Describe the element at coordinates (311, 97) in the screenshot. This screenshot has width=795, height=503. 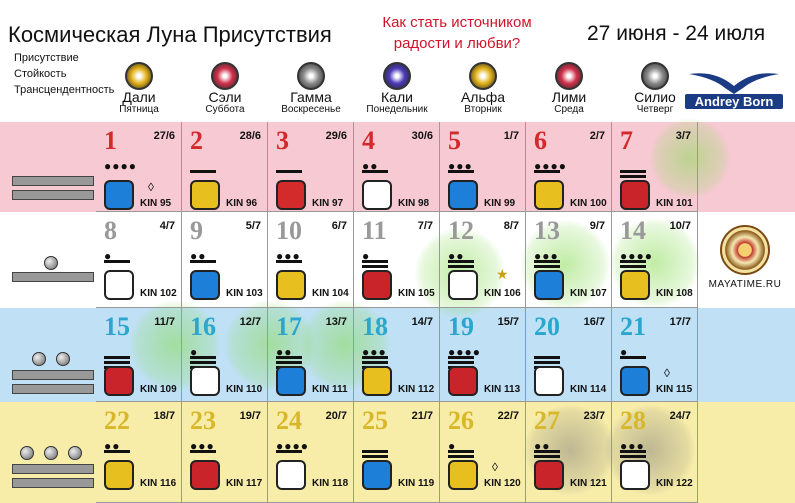
I see `day-name: Гамма` at that location.